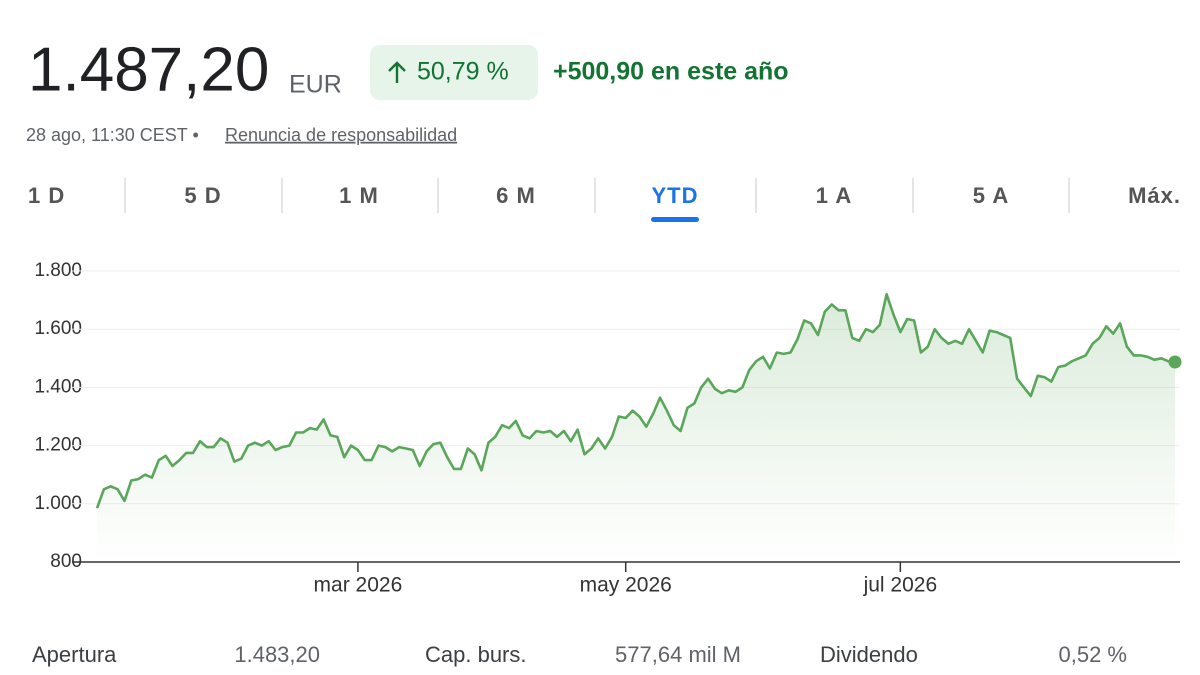 The height and width of the screenshot is (675, 1200). I want to click on change-percent: 50,79 %, so click(463, 72).